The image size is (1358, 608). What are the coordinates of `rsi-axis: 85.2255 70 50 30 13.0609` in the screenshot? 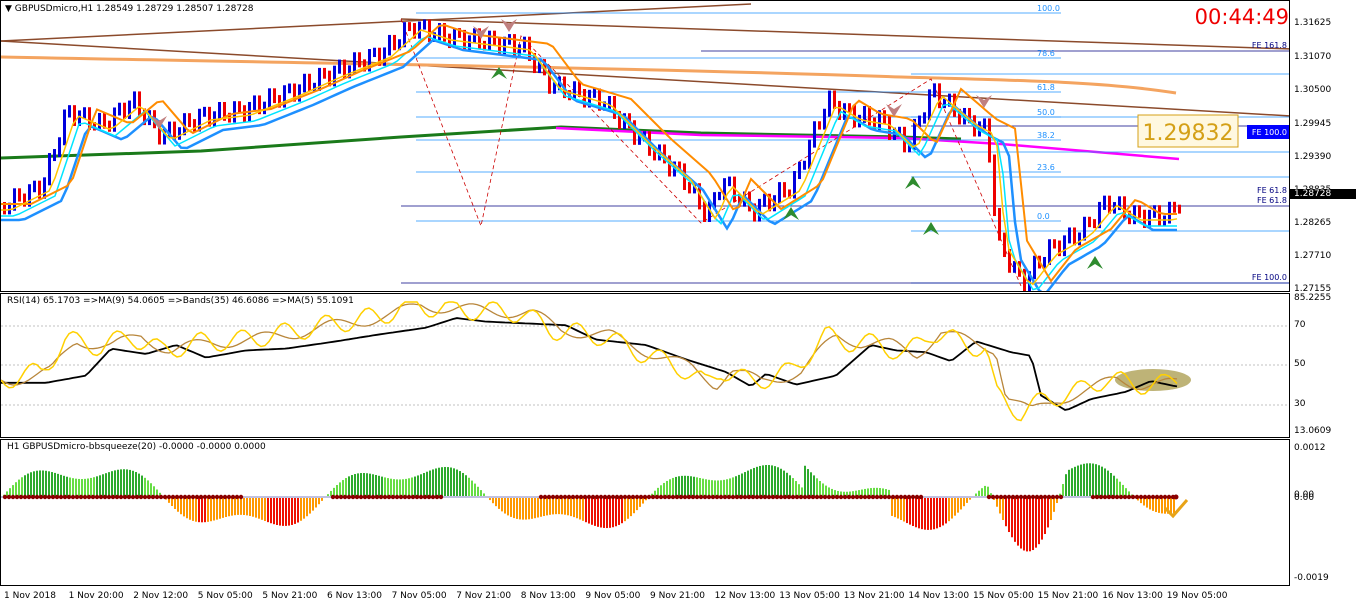 It's located at (1324, 365).